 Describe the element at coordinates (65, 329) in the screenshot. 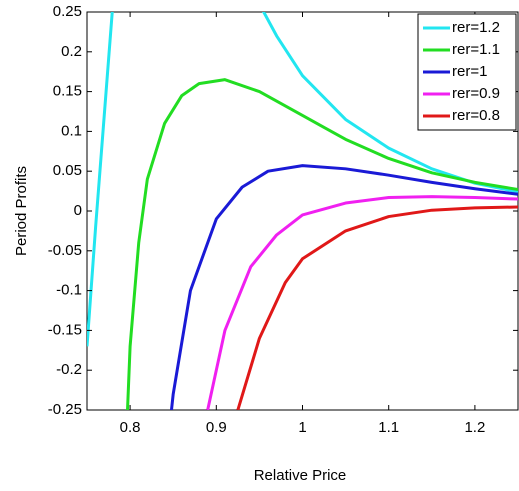

I see `y-tick-label: -0.15` at that location.